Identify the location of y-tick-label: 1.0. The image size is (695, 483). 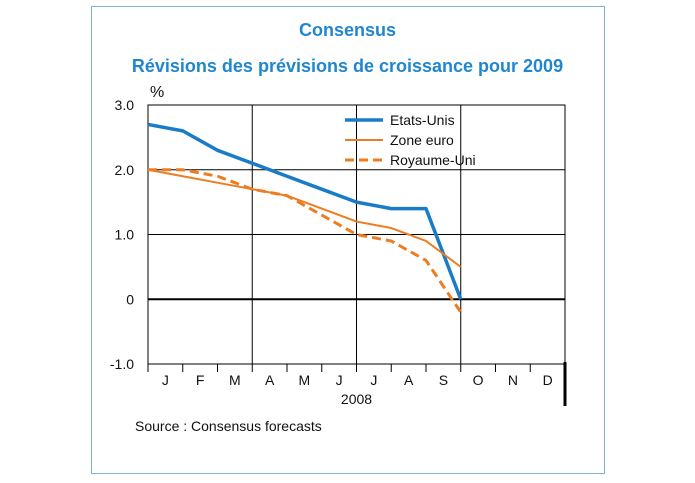
(125, 235).